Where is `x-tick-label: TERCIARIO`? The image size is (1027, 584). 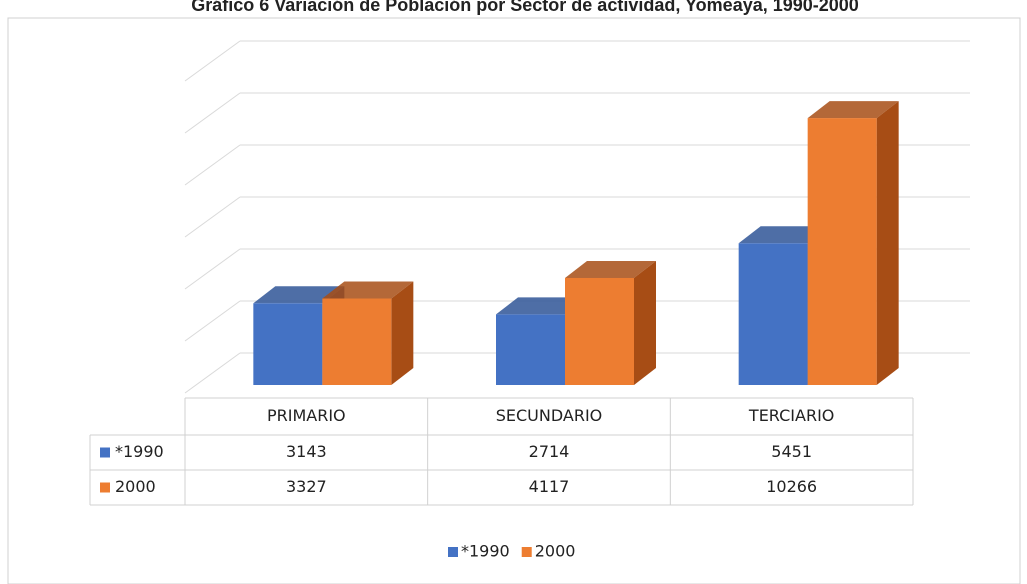 x-tick-label: TERCIARIO is located at coordinates (791, 415).